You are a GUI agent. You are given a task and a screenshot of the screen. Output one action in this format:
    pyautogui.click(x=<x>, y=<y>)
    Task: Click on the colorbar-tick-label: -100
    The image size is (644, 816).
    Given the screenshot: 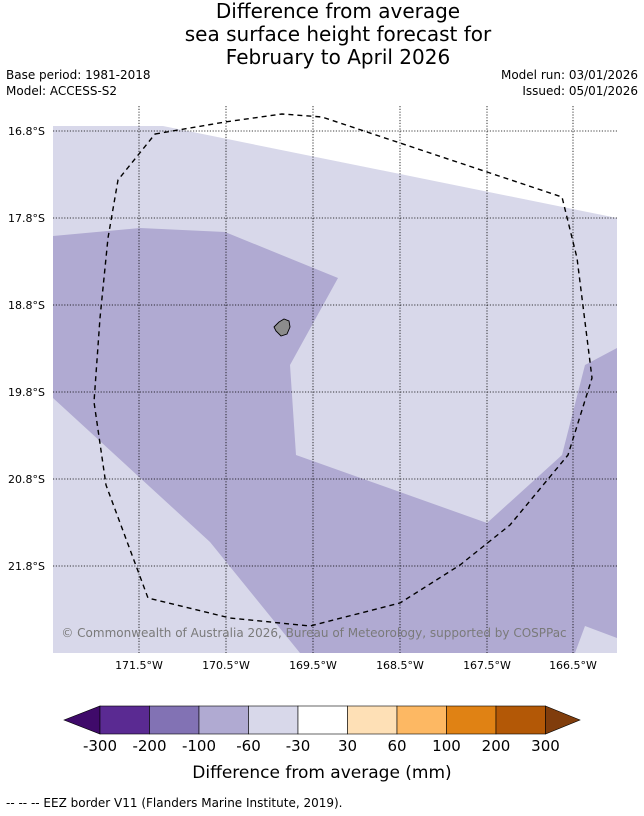 What is the action you would take?
    pyautogui.click(x=199, y=746)
    